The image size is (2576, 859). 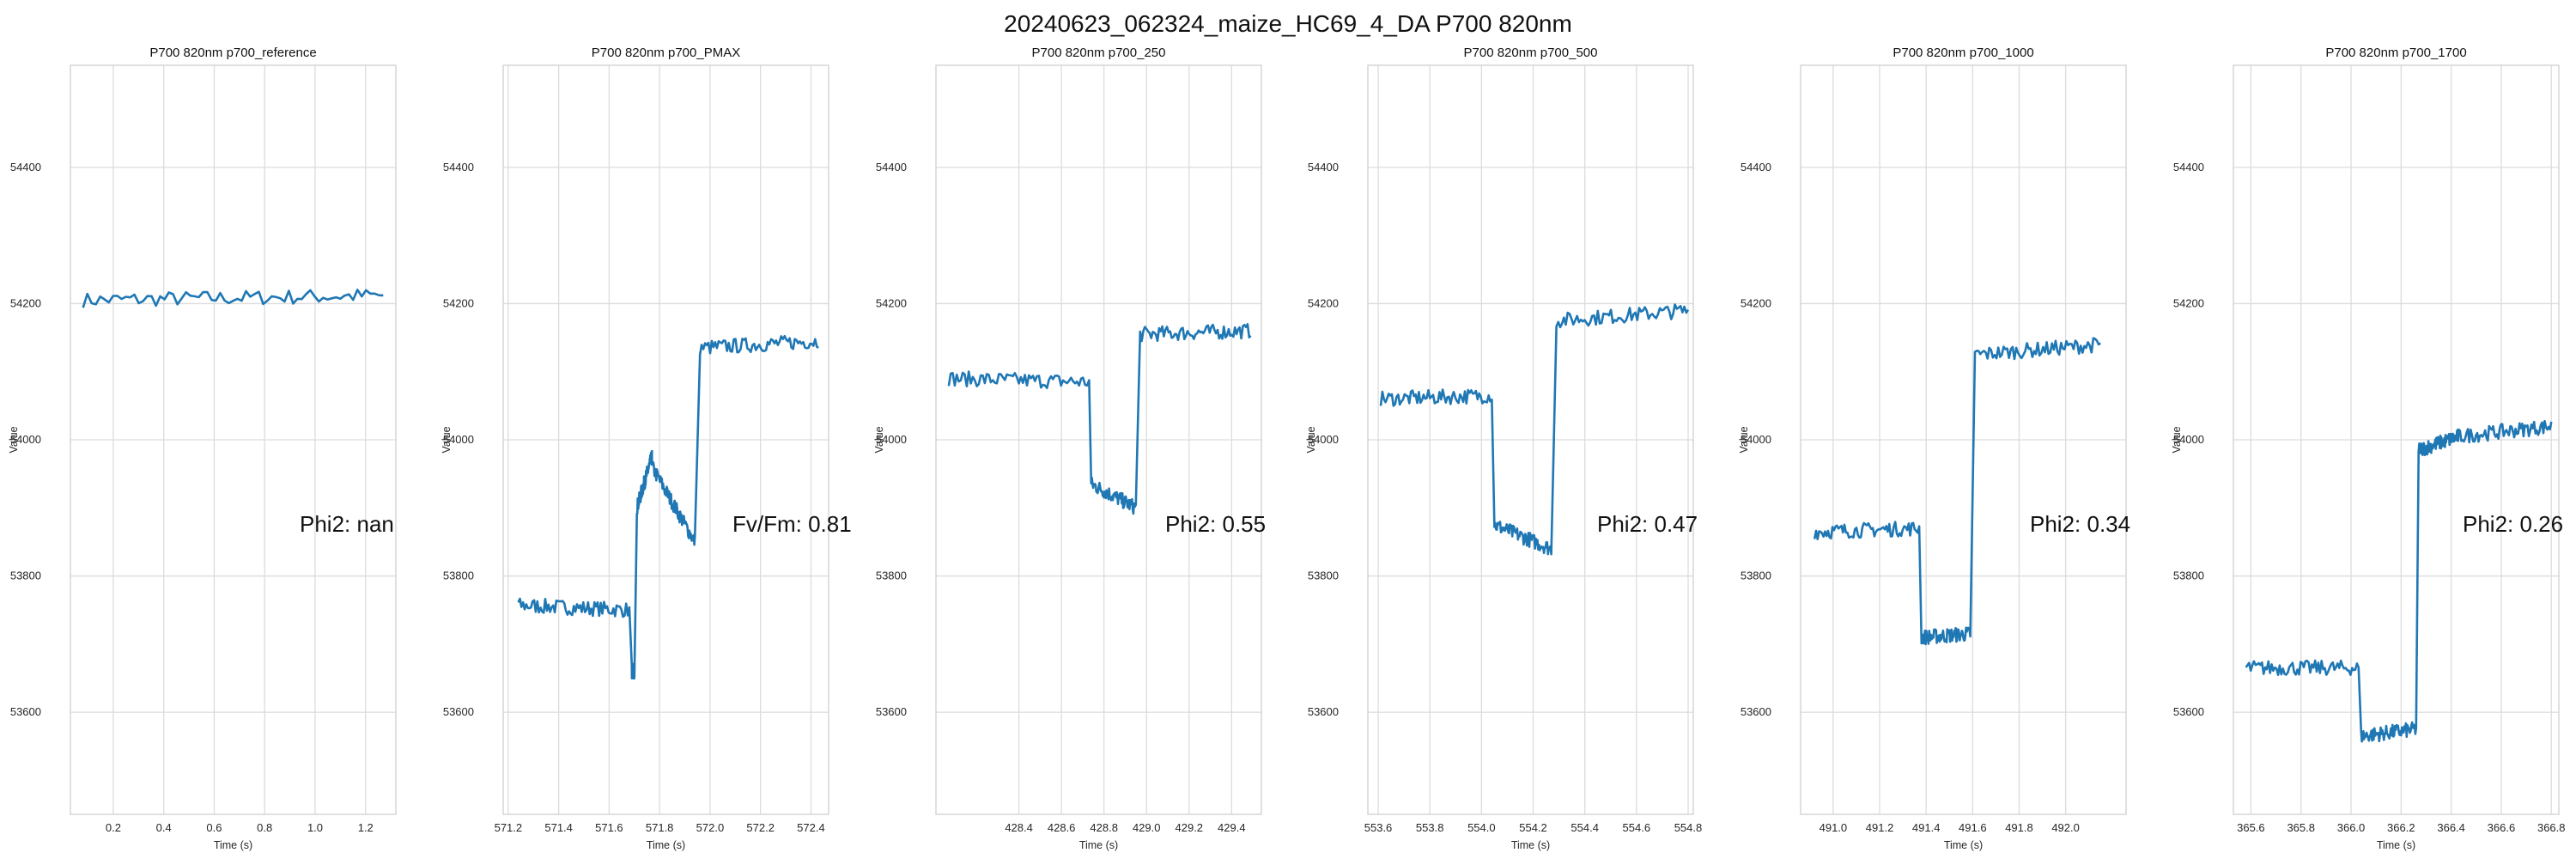 What do you see at coordinates (1963, 53) in the screenshot?
I see `subplot-title: P700 820nm p700_1000` at bounding box center [1963, 53].